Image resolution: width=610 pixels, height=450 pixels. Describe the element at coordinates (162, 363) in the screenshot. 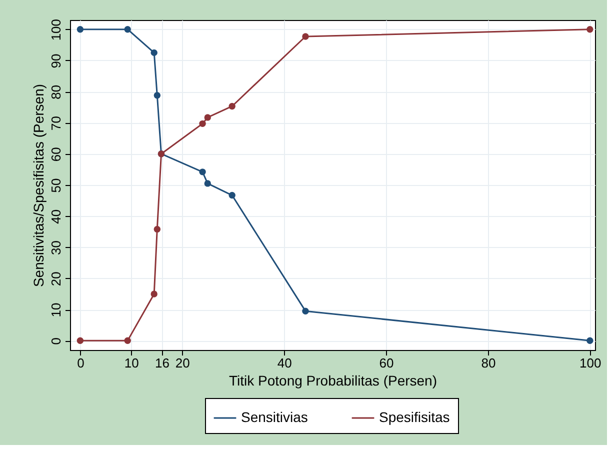

I see `x-tick-label: 16` at that location.